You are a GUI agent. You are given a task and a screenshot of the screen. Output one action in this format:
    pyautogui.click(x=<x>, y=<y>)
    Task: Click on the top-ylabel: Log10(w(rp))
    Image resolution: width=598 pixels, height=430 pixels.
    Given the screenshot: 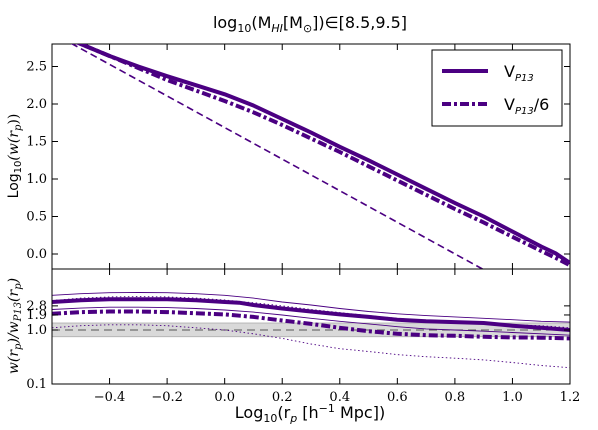 What is the action you would take?
    pyautogui.click(x=15, y=156)
    